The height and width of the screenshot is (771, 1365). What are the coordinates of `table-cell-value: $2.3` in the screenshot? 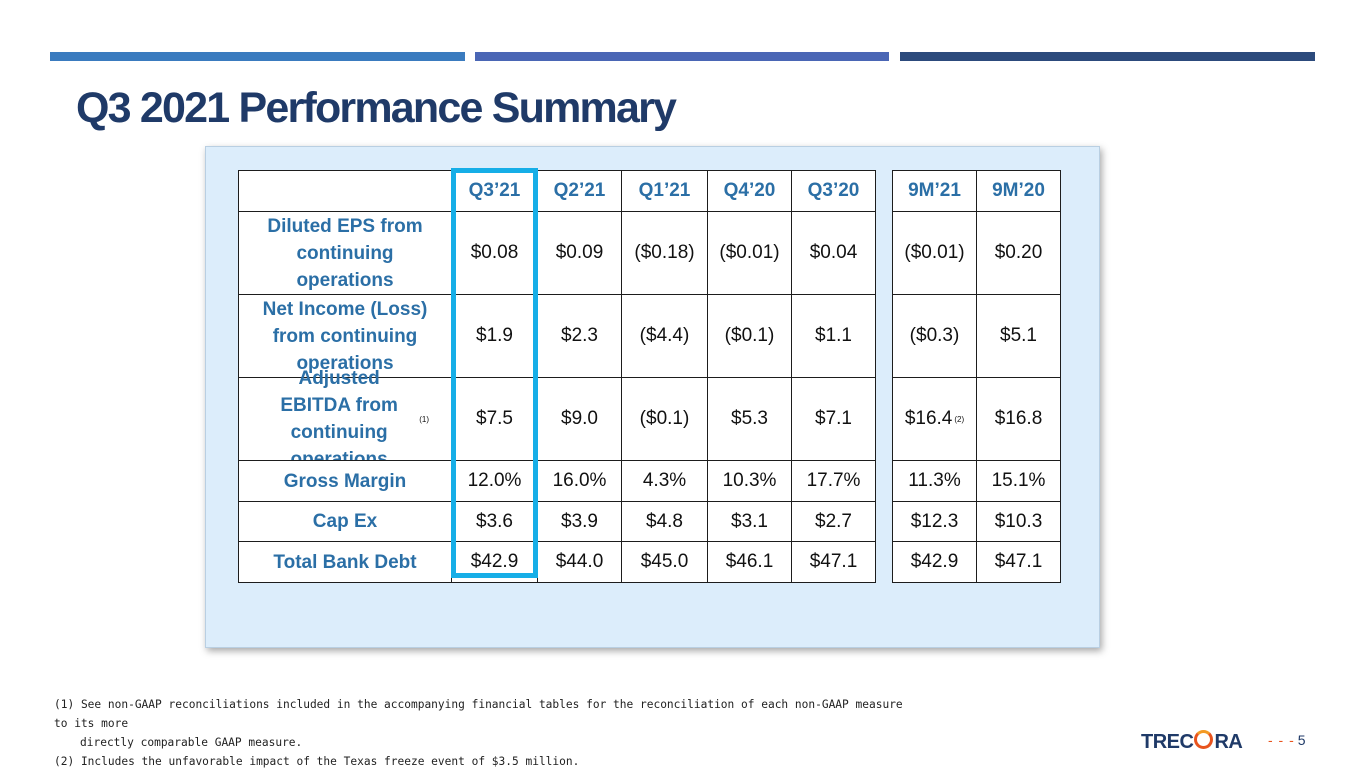 It's located at (579, 335).